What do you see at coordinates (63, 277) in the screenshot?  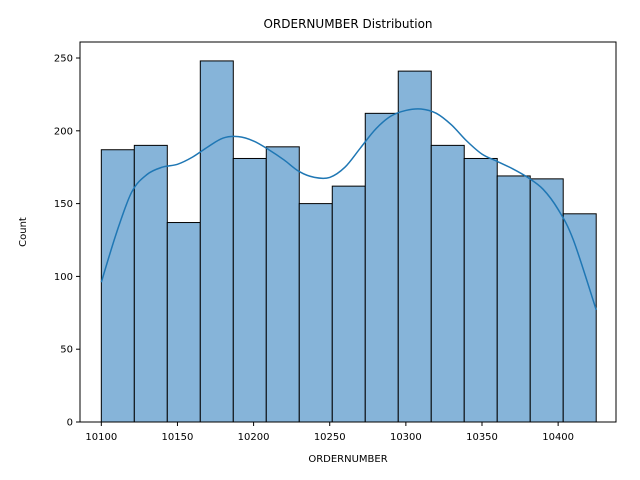 I see `y-tick-label: 100` at bounding box center [63, 277].